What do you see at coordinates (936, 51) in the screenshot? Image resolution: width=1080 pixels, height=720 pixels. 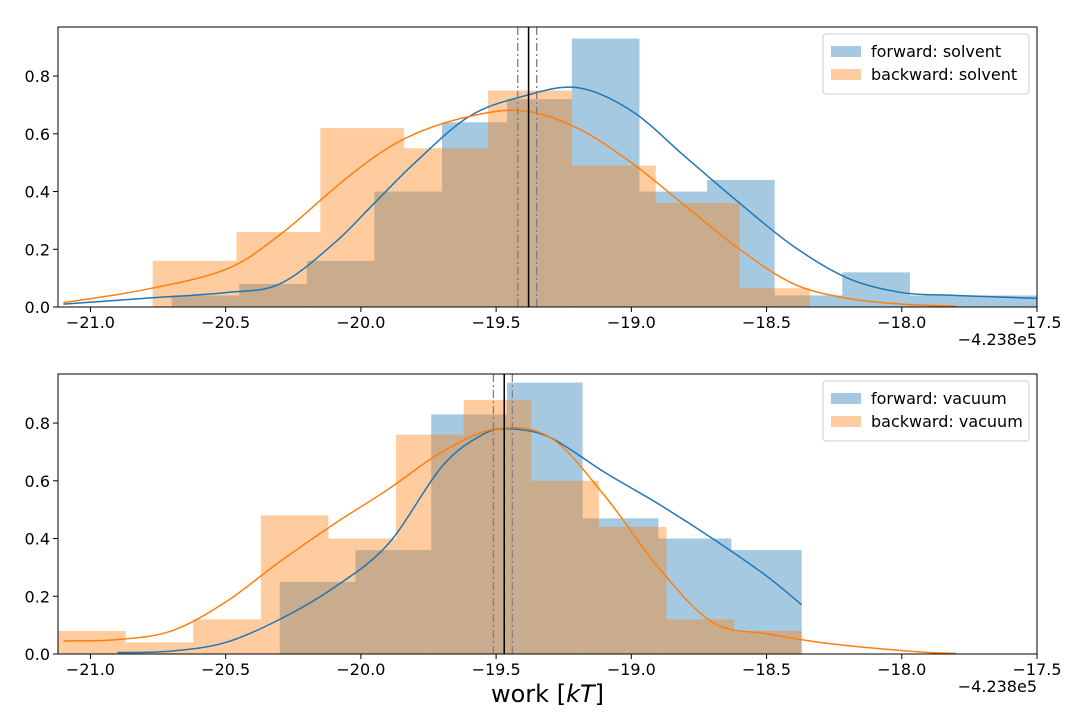 I see `legend-label: forward: solvent` at bounding box center [936, 51].